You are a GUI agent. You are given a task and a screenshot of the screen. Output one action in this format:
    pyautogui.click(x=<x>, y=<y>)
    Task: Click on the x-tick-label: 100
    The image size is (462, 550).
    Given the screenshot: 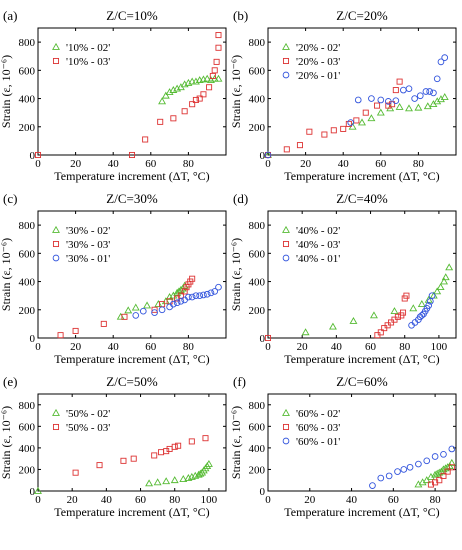 What is the action you would take?
    pyautogui.click(x=439, y=347)
    